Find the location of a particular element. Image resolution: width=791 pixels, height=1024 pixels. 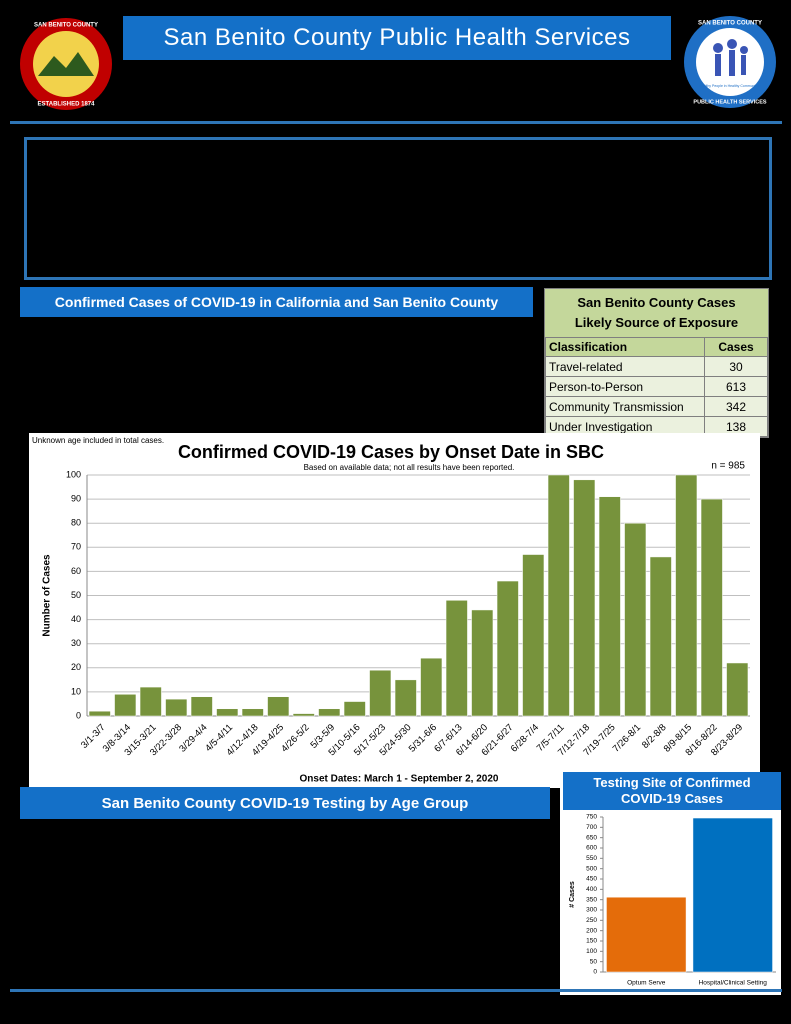

table-cell: 138 is located at coordinates (736, 426).